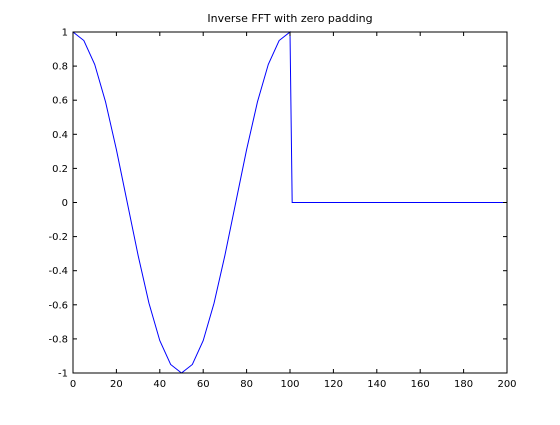 This screenshot has height=425, width=560. Describe the element at coordinates (289, 384) in the screenshot. I see `x-tick-label: 100` at that location.